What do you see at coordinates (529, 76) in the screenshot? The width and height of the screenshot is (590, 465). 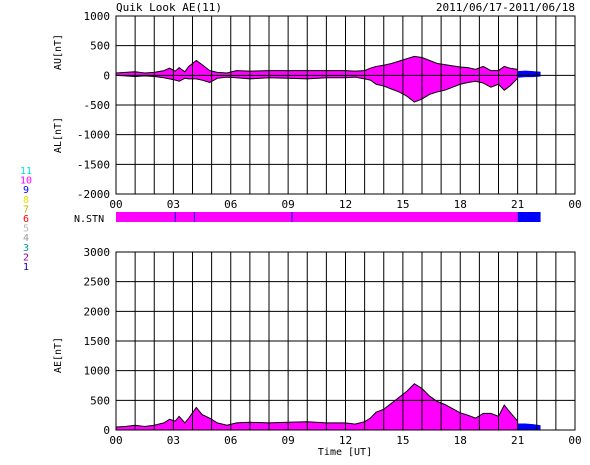 I see `top-al-recent-area` at bounding box center [529, 76].